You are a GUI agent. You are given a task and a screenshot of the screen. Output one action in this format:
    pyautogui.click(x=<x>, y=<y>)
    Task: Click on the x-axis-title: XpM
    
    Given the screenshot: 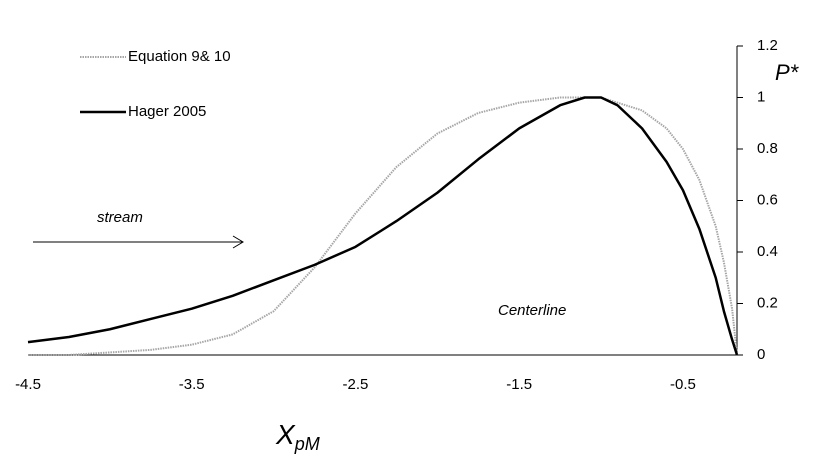 What is the action you would take?
    pyautogui.click(x=297, y=436)
    